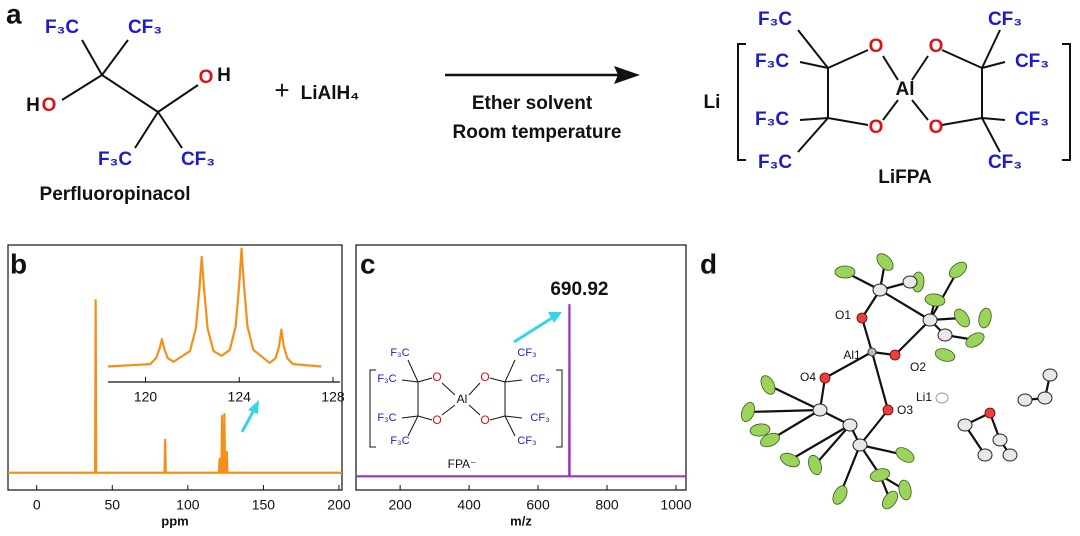 The image size is (1080, 536). Describe the element at coordinates (112, 505) in the screenshot. I see `x-tick-label: 50` at that location.